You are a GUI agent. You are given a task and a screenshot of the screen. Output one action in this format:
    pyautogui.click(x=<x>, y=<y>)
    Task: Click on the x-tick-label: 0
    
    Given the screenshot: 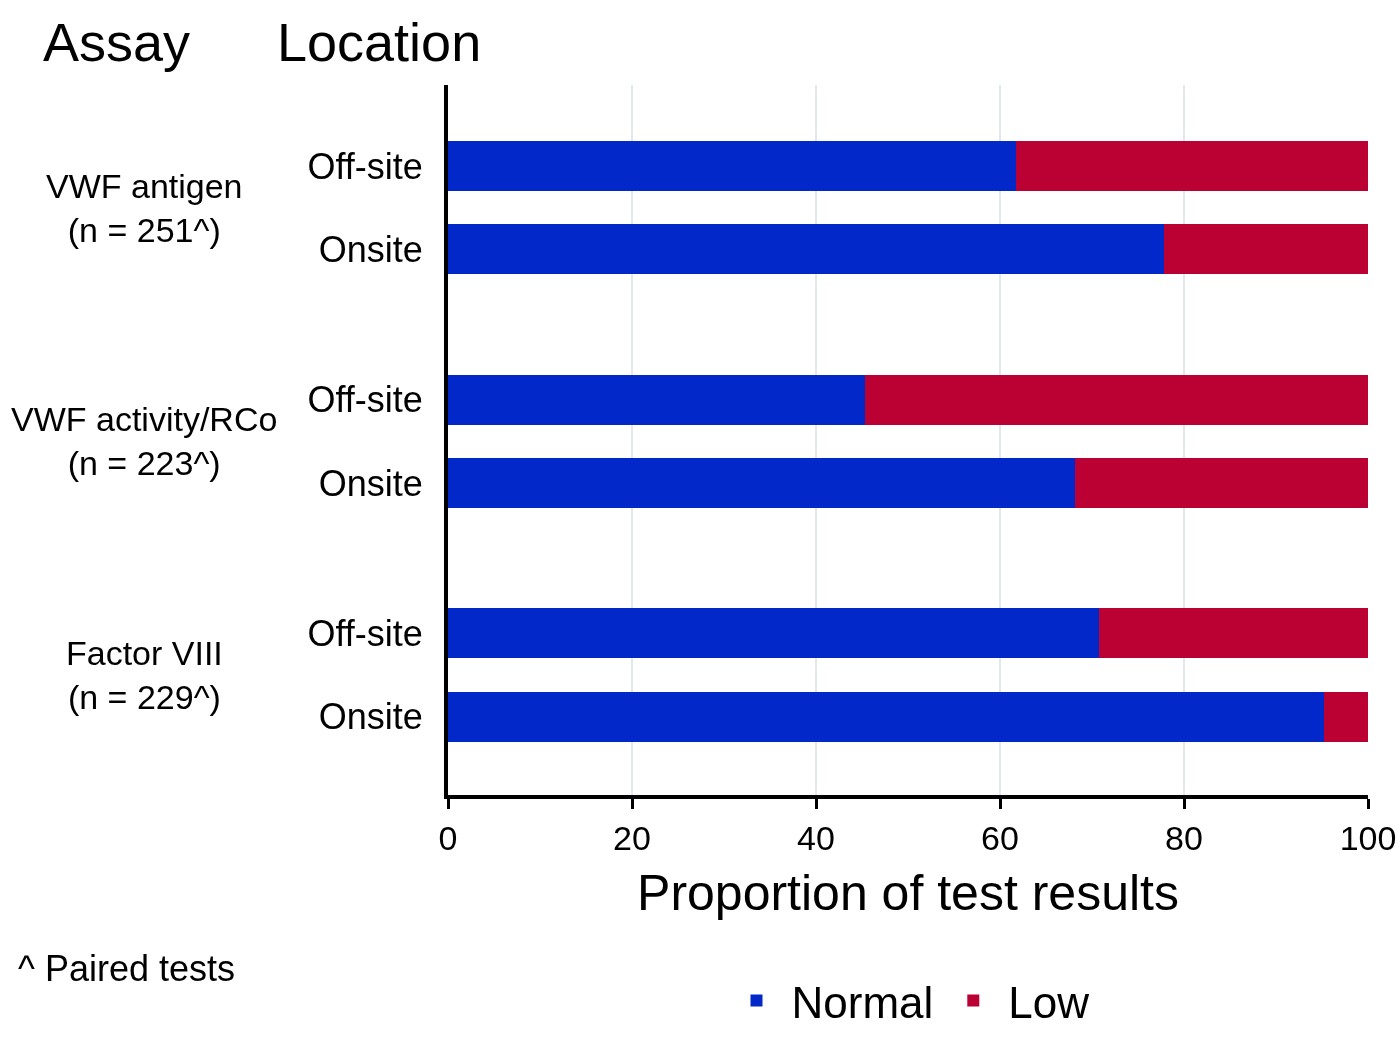 What is the action you would take?
    pyautogui.click(x=448, y=837)
    